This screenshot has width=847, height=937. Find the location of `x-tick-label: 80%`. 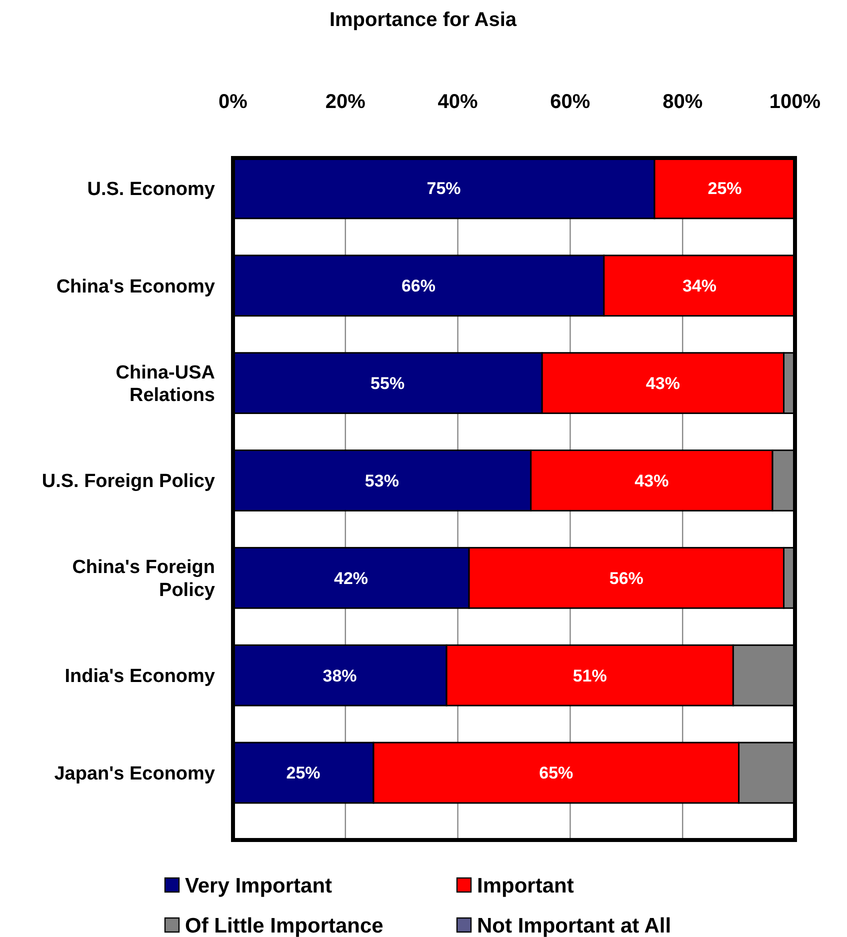

x-tick-label: 80% is located at coordinates (682, 102).